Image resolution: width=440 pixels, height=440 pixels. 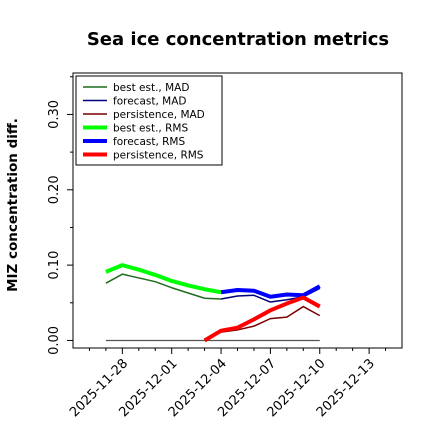 What do you see at coordinates (149, 102) in the screenshot?
I see `legend-label: forecast, MAD` at bounding box center [149, 102].